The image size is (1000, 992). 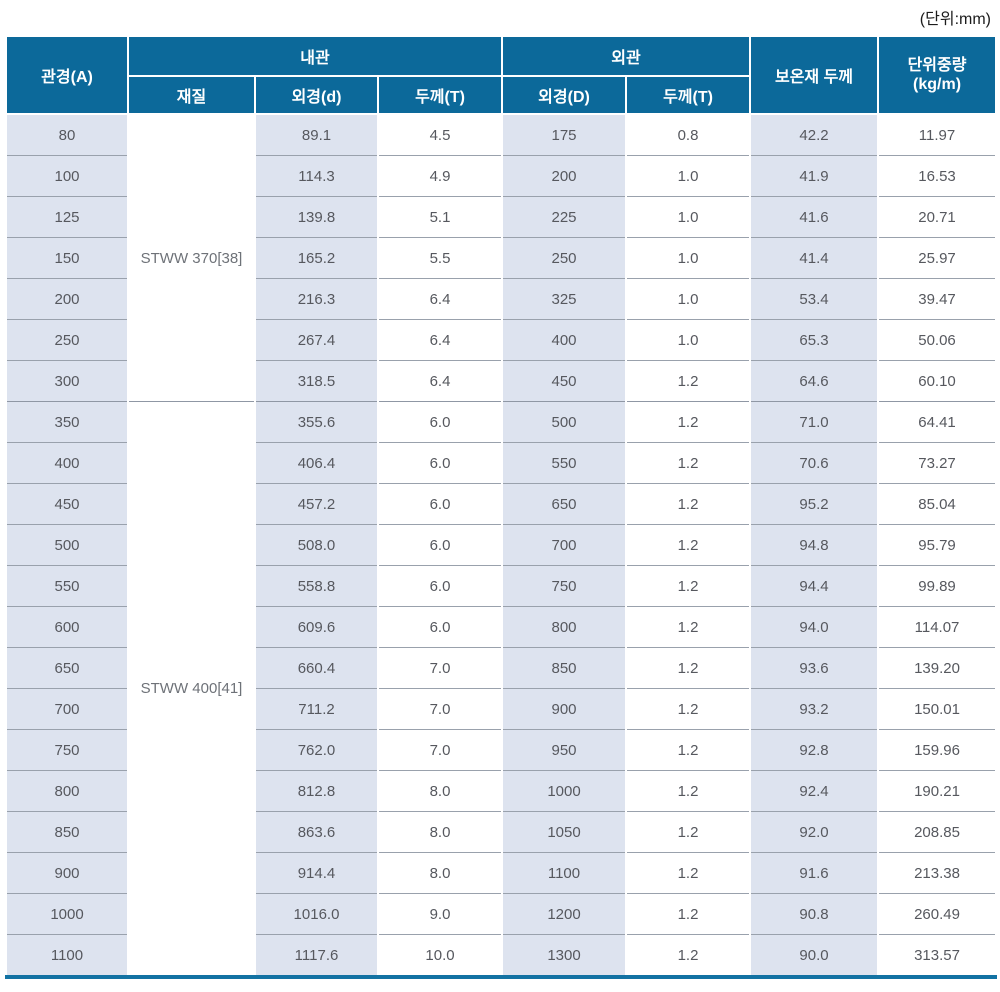 What do you see at coordinates (440, 914) in the screenshot?
I see `cell-inner-thickness: 9.0` at bounding box center [440, 914].